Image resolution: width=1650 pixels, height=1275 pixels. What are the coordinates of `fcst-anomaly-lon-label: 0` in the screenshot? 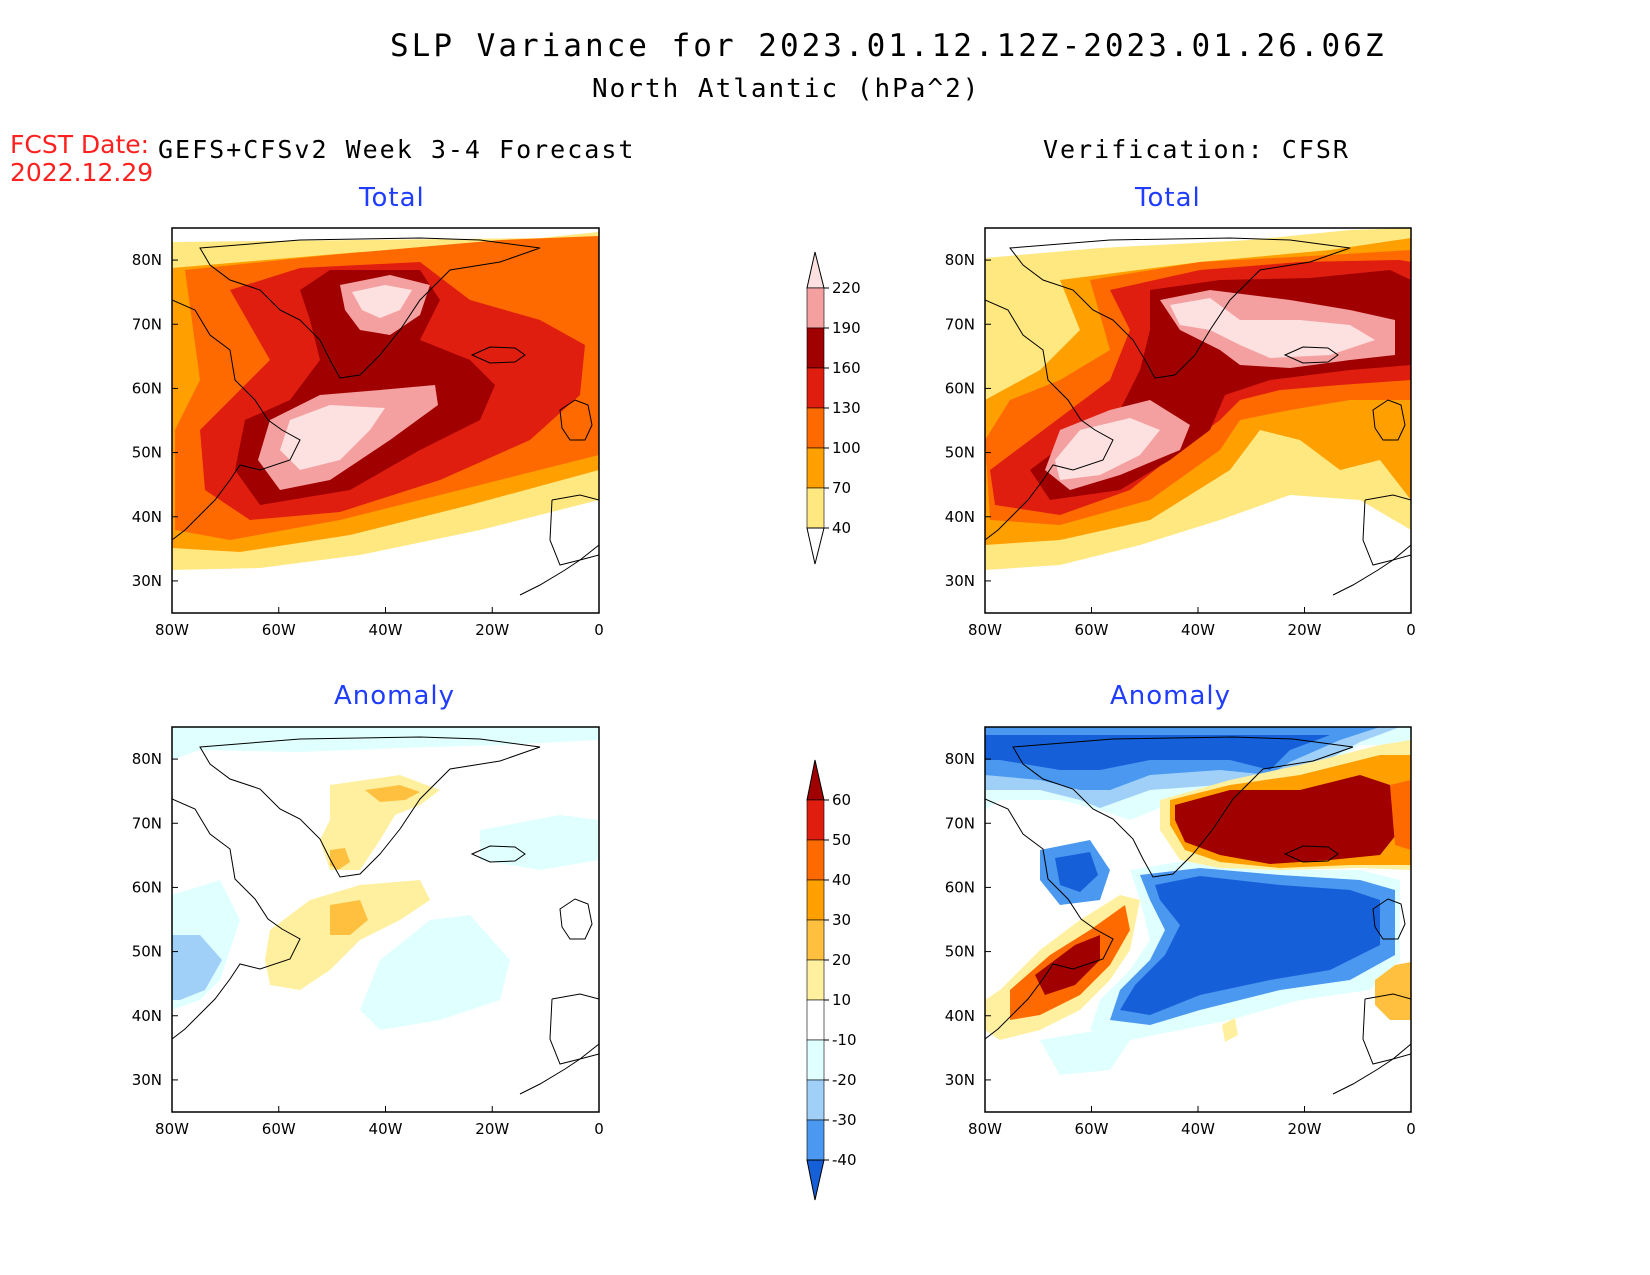 It's located at (599, 1129).